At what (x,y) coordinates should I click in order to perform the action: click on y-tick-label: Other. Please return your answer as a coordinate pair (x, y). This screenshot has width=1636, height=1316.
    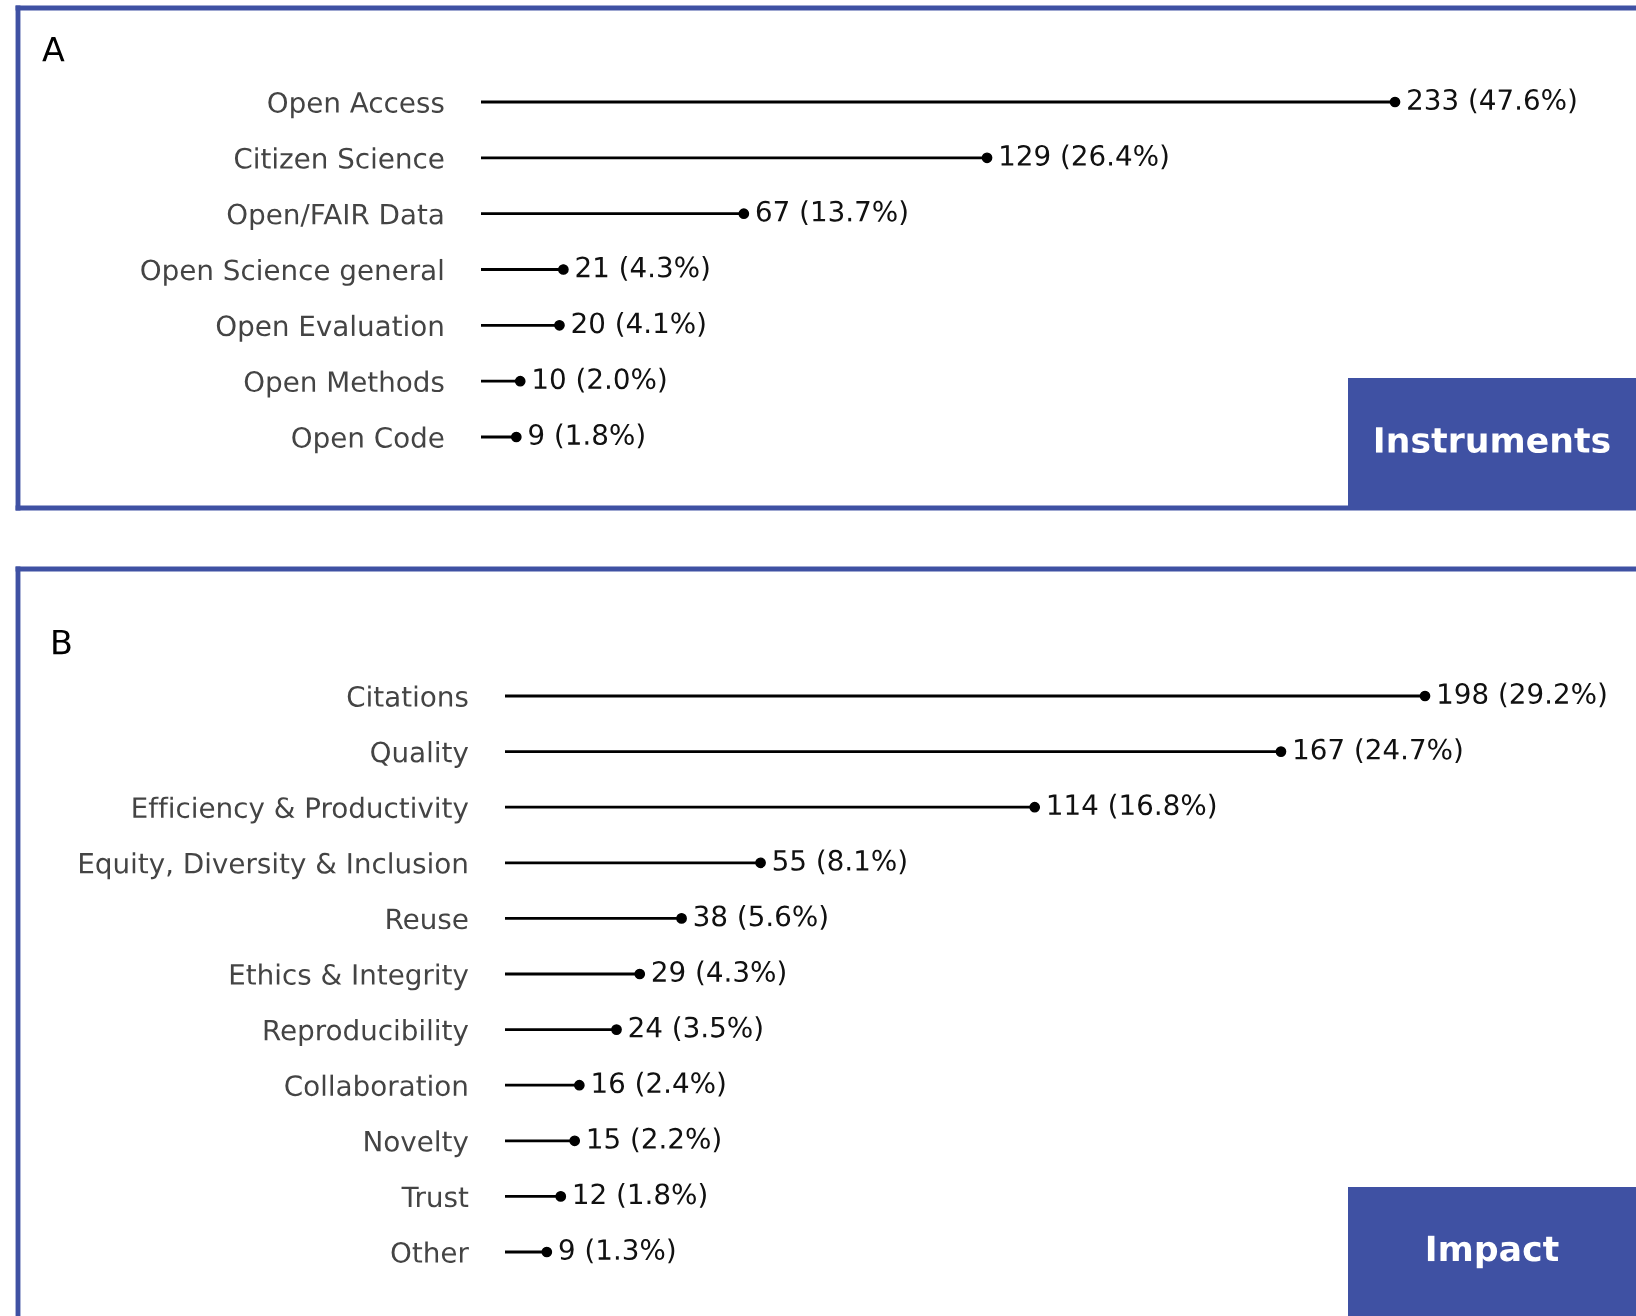
    Looking at the image, I should click on (430, 1252).